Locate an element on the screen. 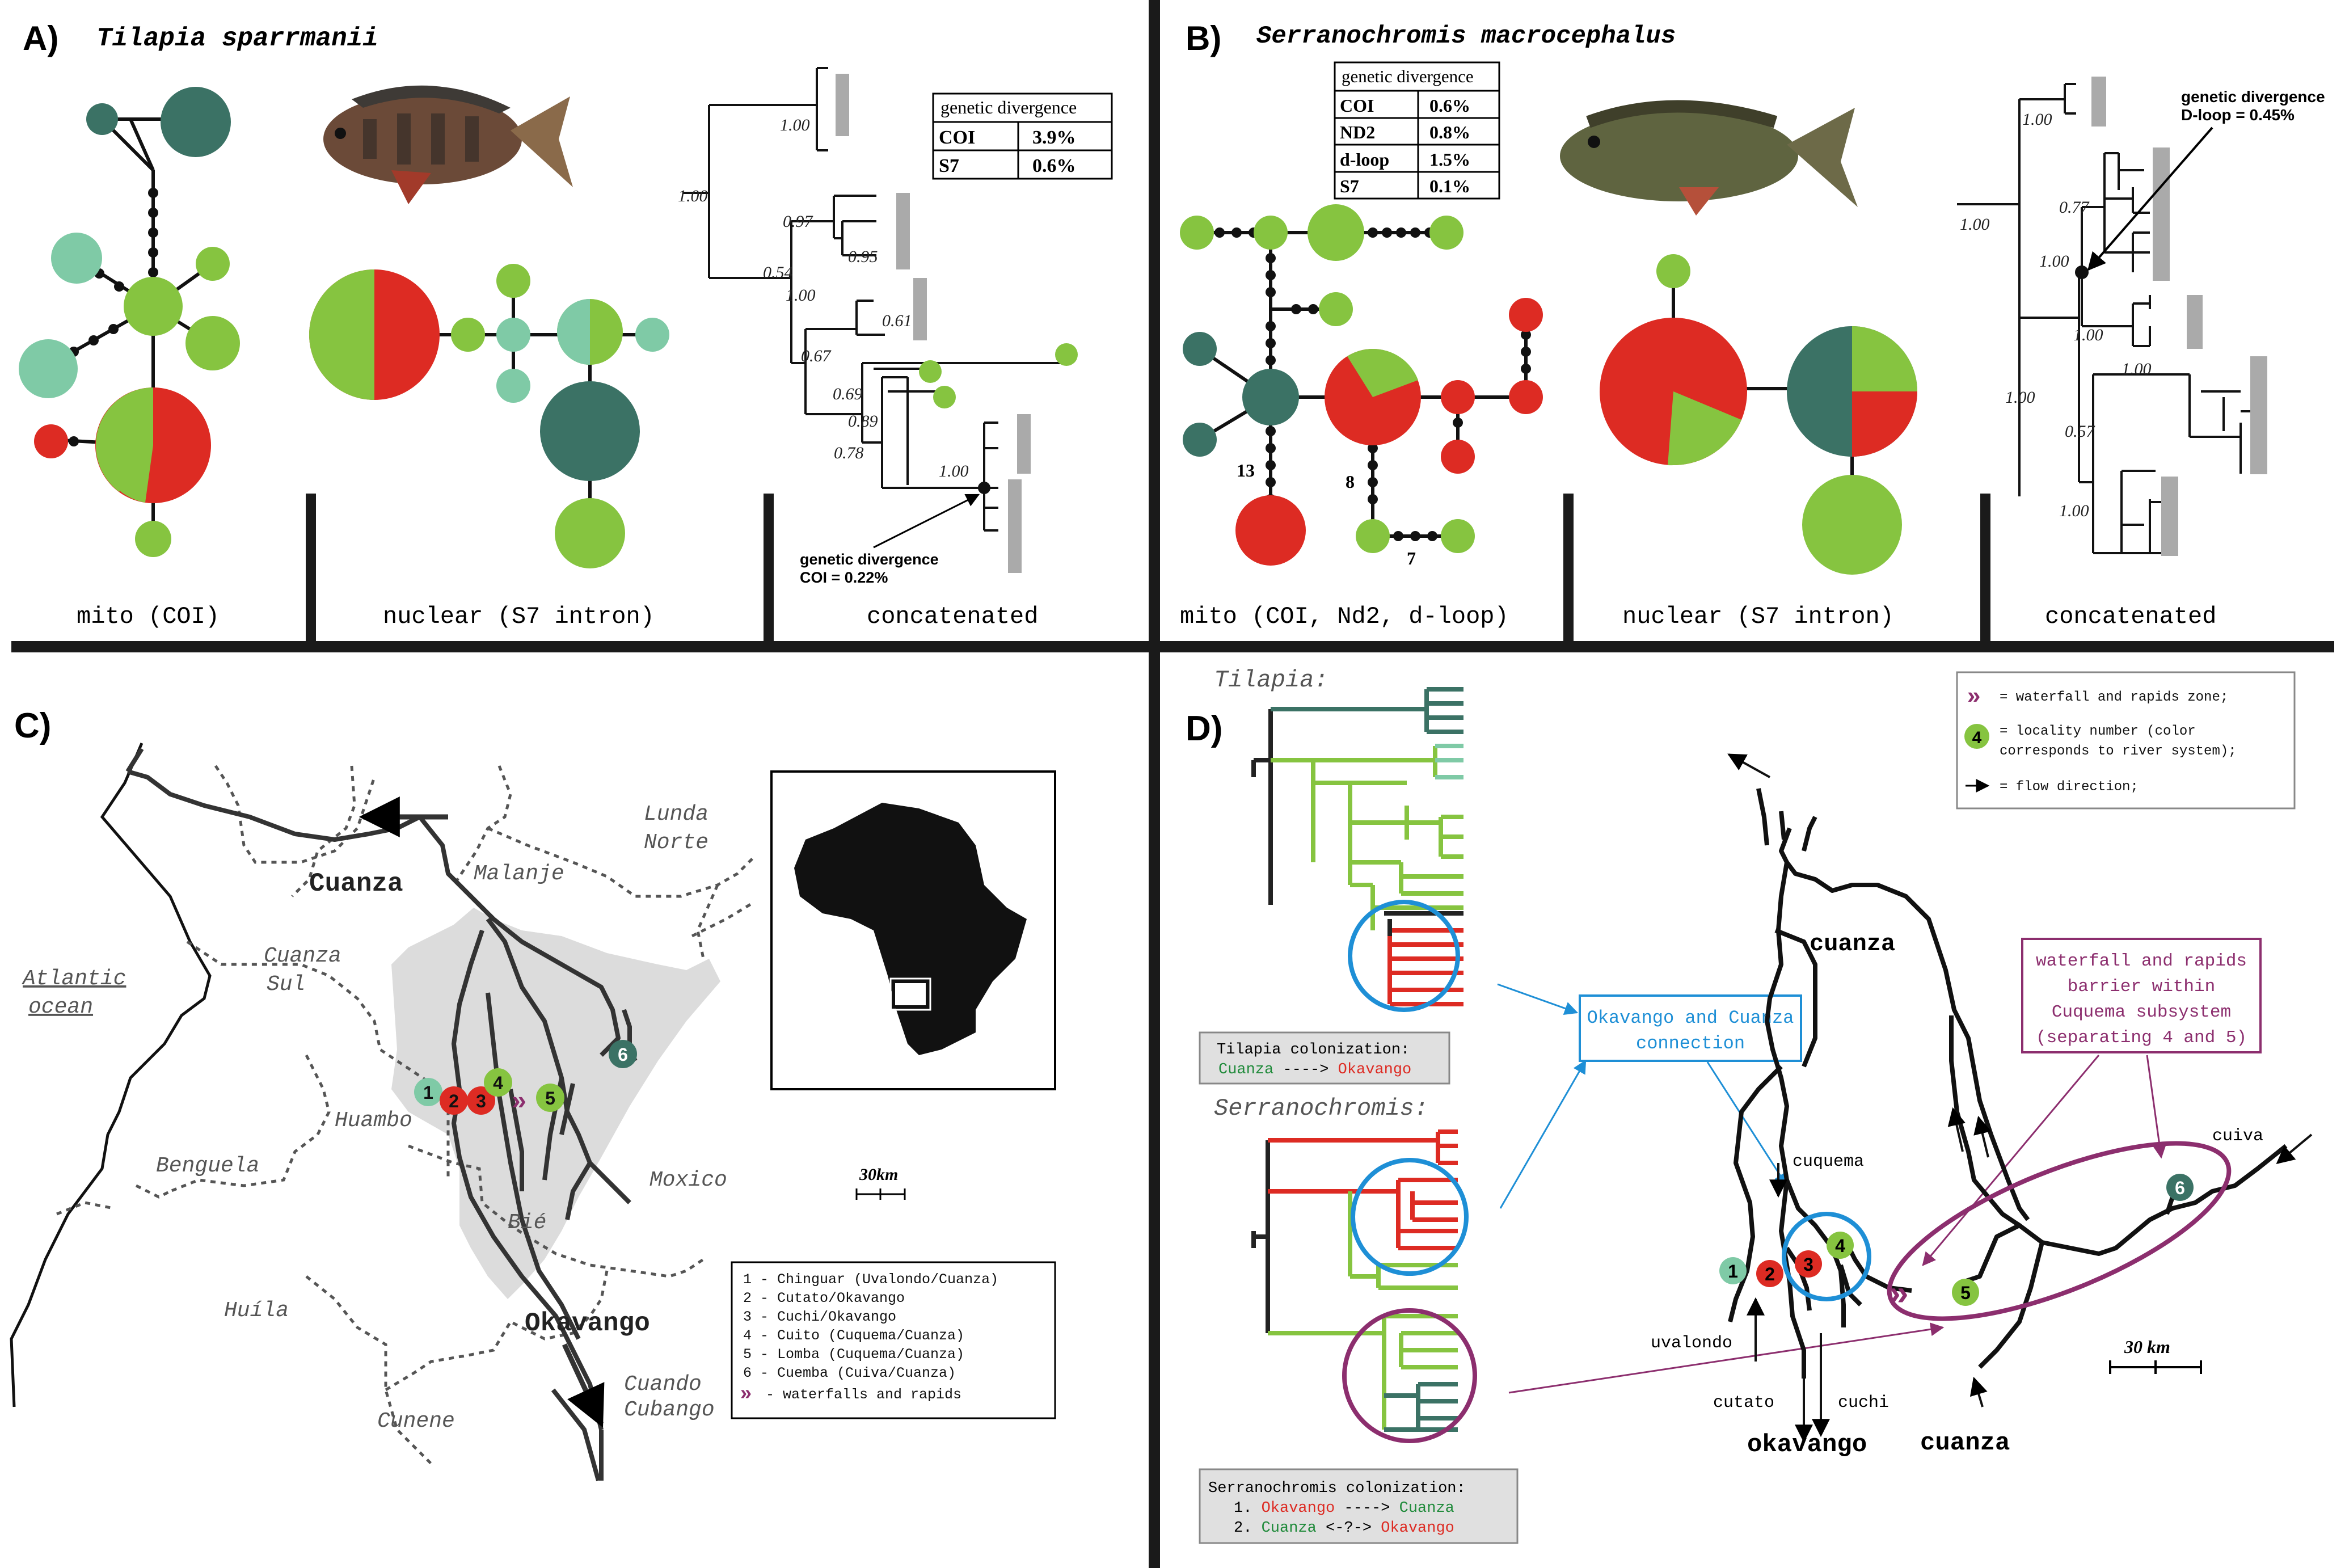 The image size is (2345, 1568). flow-arrow-map-okavango is located at coordinates (583, 1385).